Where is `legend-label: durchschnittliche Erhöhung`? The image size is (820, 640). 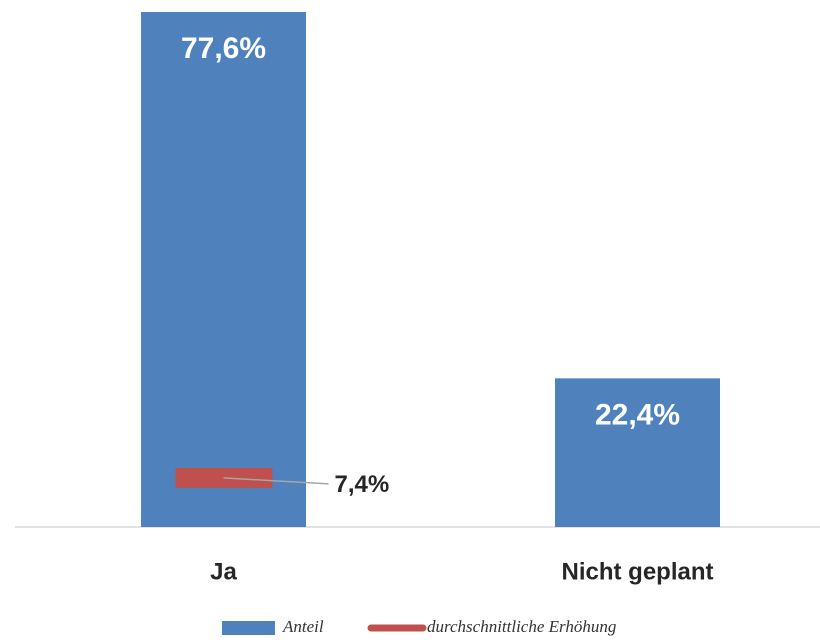
legend-label: durchschnittliche Erhöhung is located at coordinates (521, 626).